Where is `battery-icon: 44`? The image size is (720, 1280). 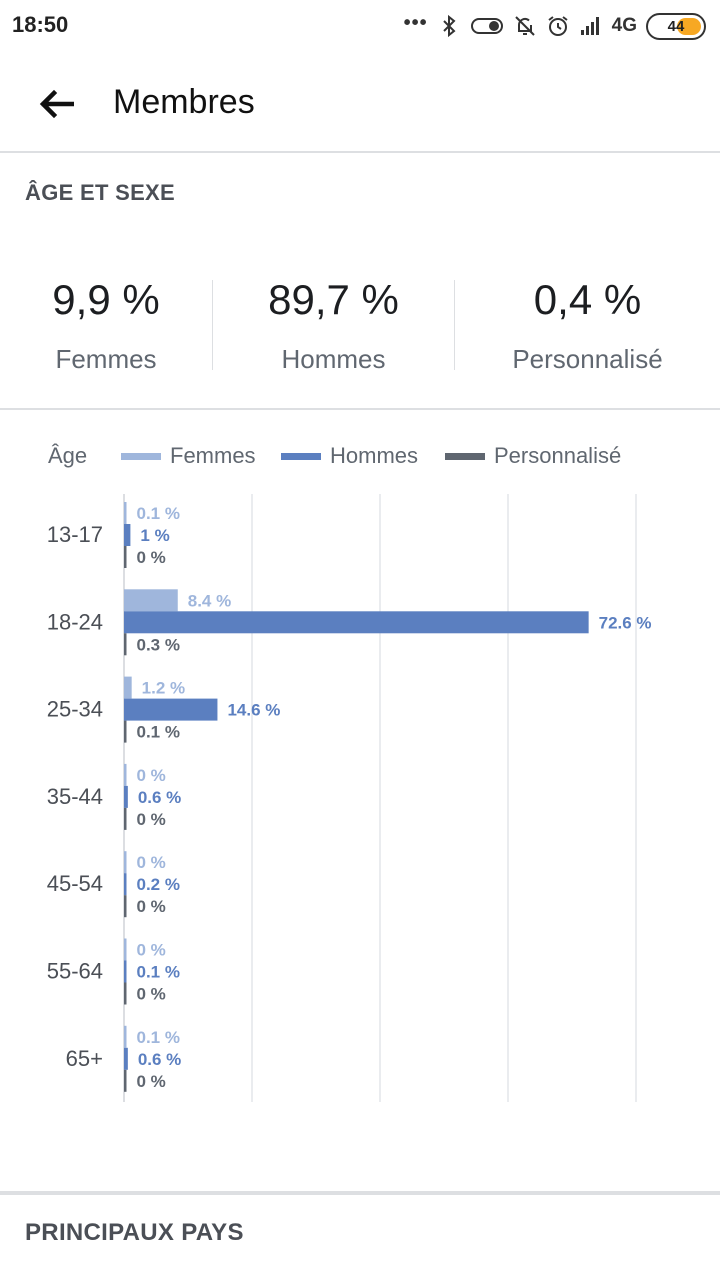 battery-icon: 44 is located at coordinates (676, 26).